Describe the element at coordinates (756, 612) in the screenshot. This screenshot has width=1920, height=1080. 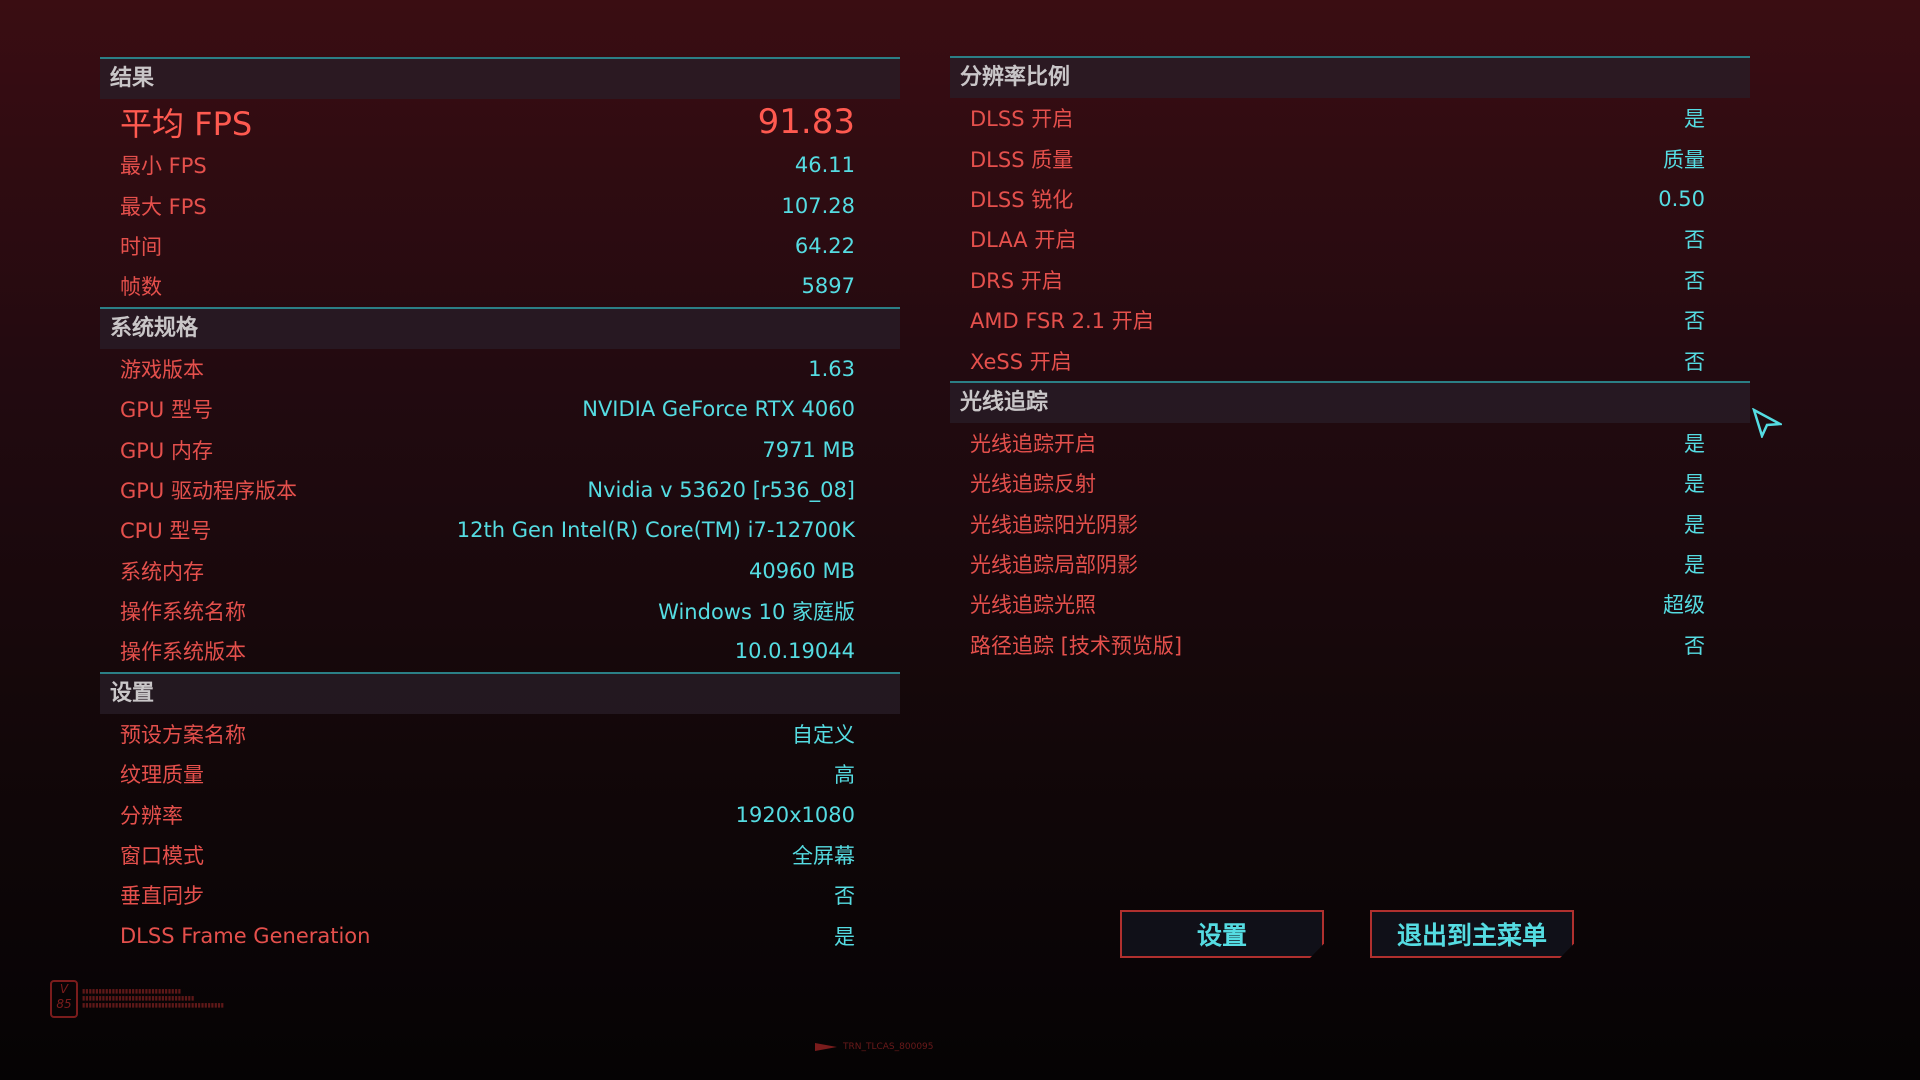
I see `stat-value: Windows 10 家庭版` at that location.